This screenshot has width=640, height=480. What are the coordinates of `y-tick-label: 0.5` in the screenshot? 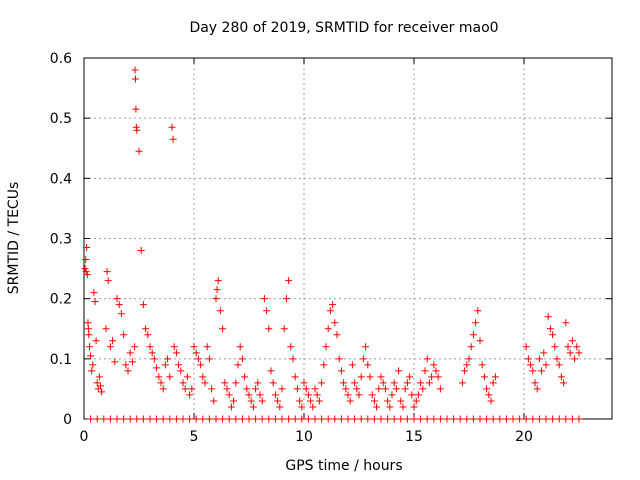 It's located at (61, 119).